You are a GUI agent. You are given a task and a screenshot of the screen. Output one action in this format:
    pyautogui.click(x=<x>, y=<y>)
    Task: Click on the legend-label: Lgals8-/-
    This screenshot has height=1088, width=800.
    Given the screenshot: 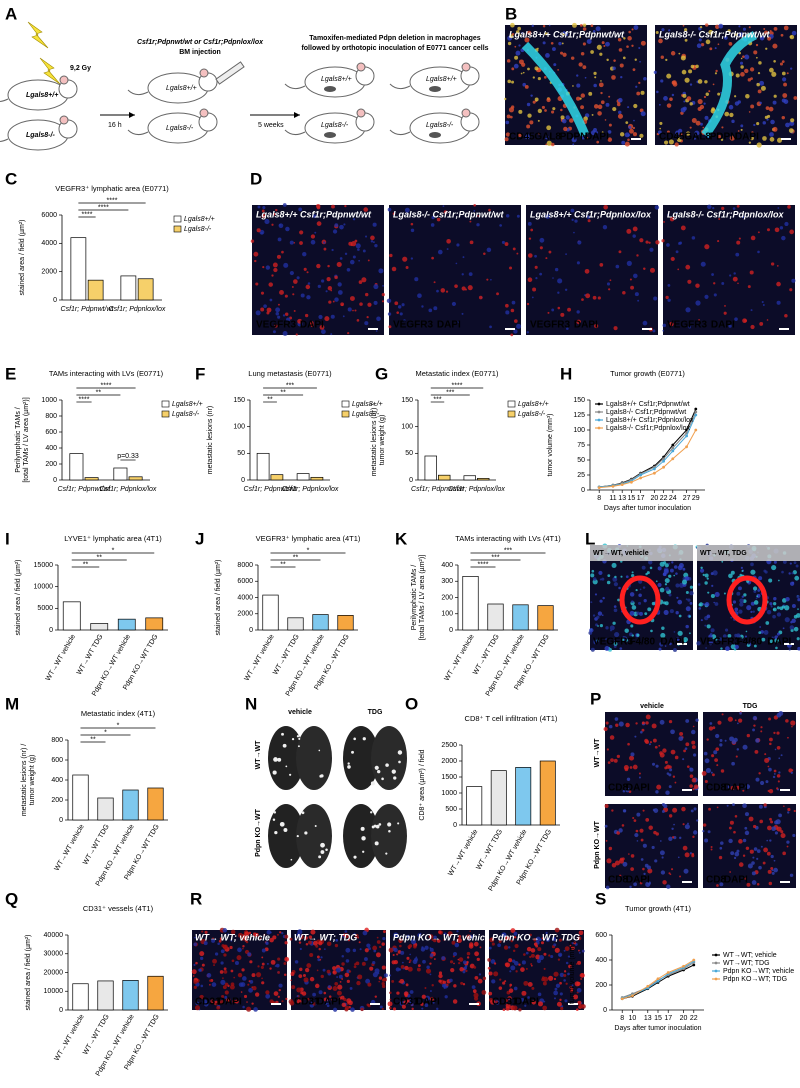 What is the action you would take?
    pyautogui.click(x=186, y=414)
    